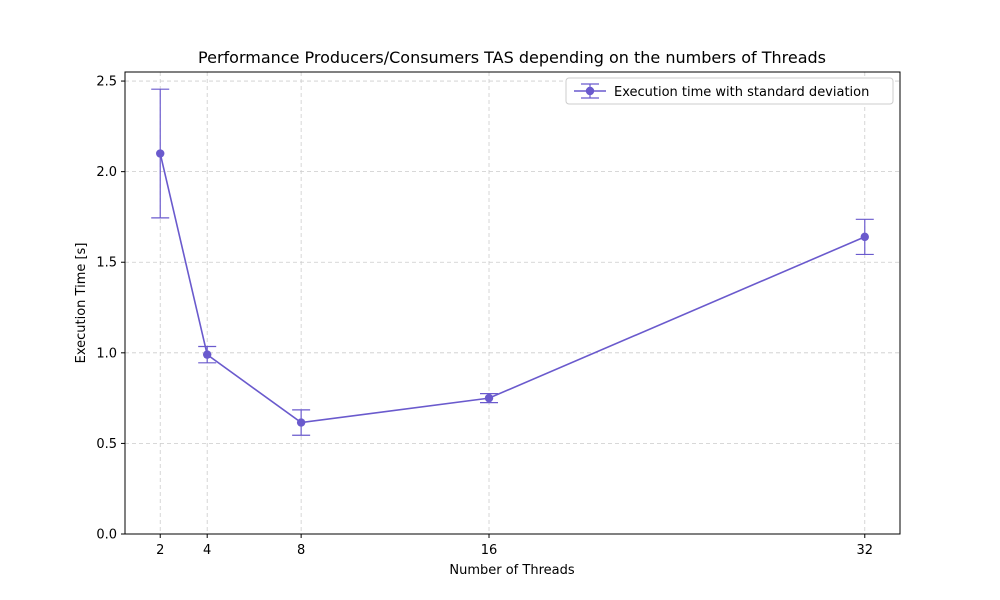 This screenshot has width=1000, height=600. What do you see at coordinates (301, 550) in the screenshot?
I see `x-tick-label: 8` at bounding box center [301, 550].